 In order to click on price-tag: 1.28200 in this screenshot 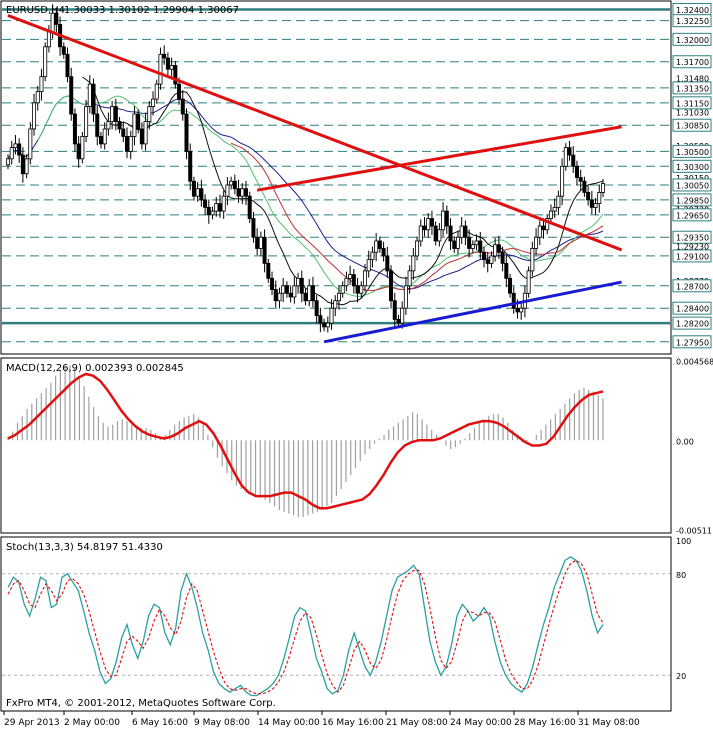, I will do `click(692, 324)`.